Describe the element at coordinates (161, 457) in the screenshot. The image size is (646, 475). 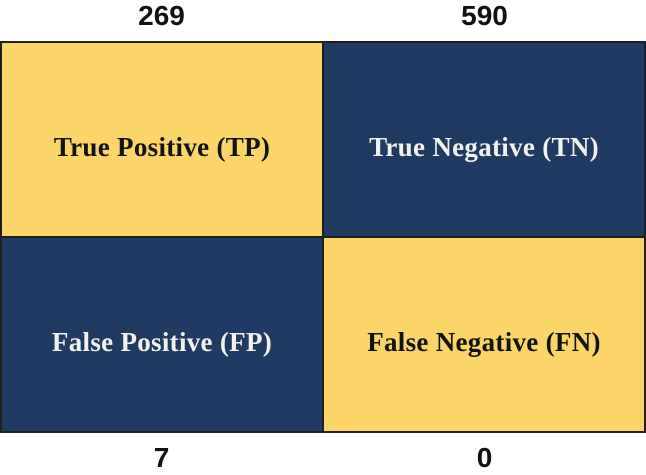
I see `fp-count-label: 7` at that location.